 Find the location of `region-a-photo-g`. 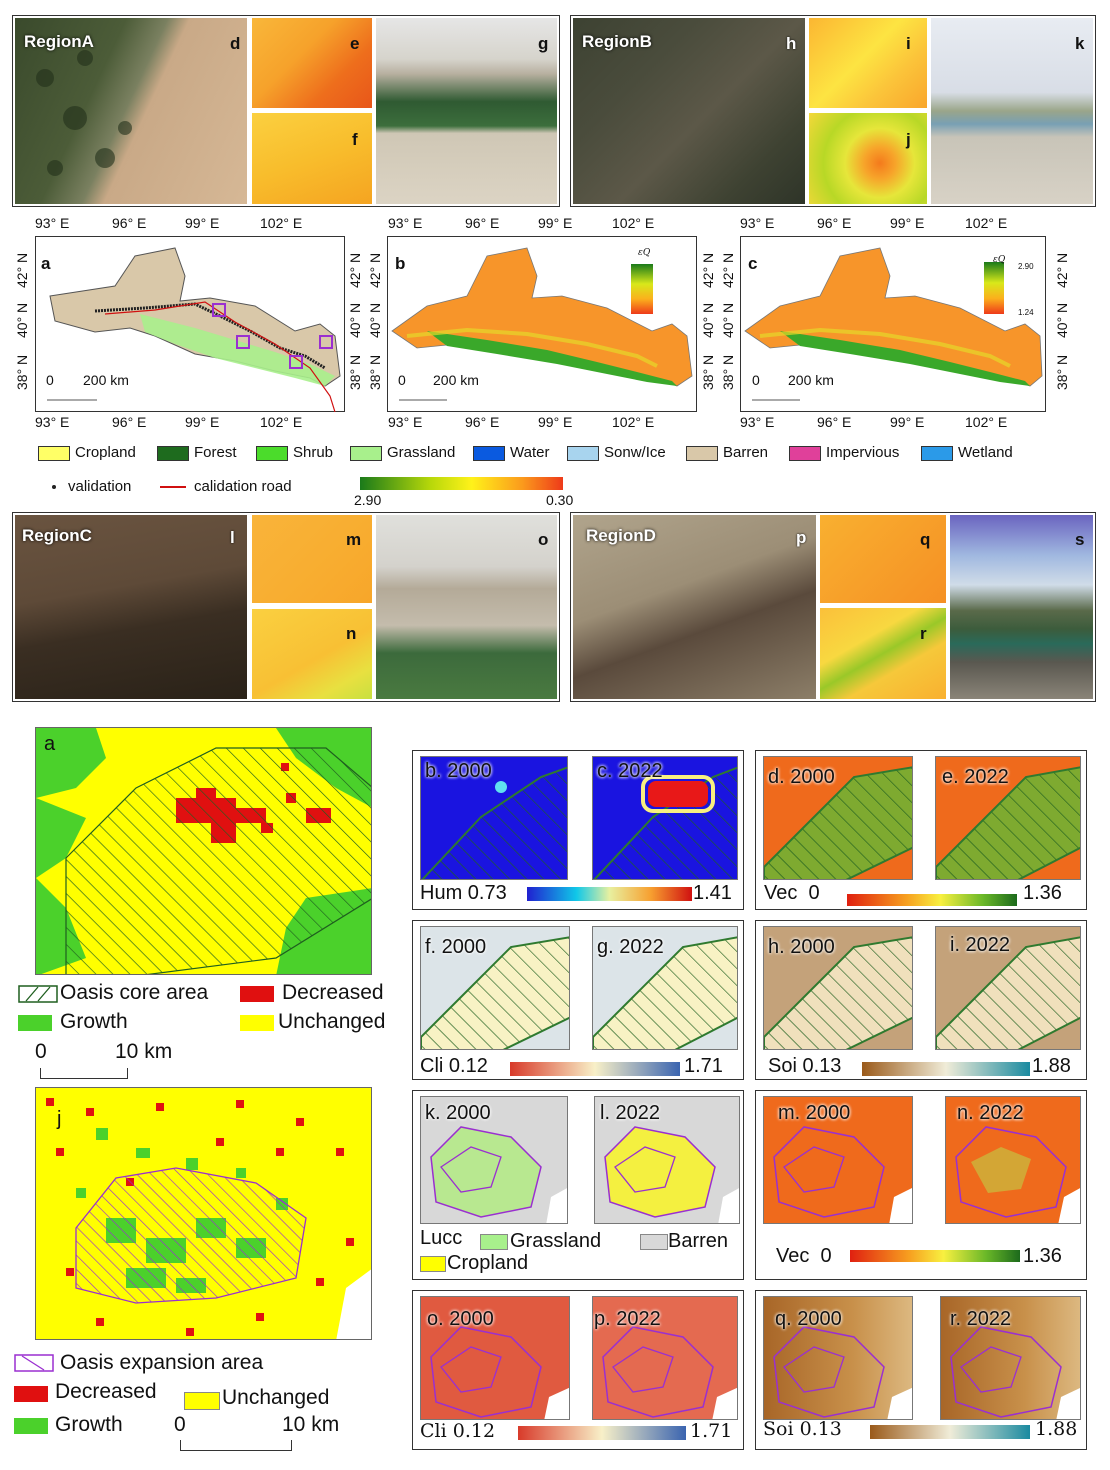

region-a-photo-g is located at coordinates (466, 111).